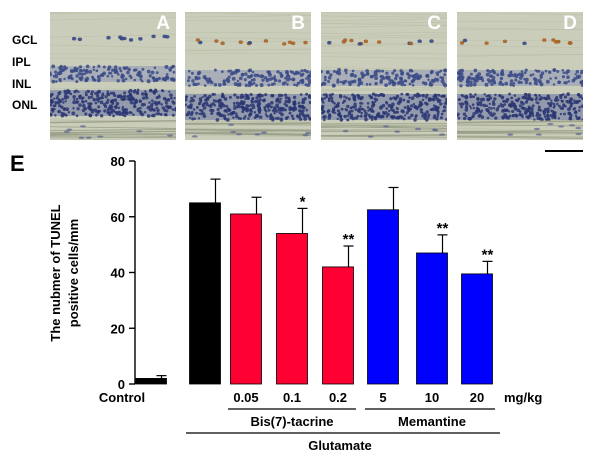 The image size is (600, 464). What do you see at coordinates (245, 397) in the screenshot?
I see `x-tick-label: 0.05` at bounding box center [245, 397].